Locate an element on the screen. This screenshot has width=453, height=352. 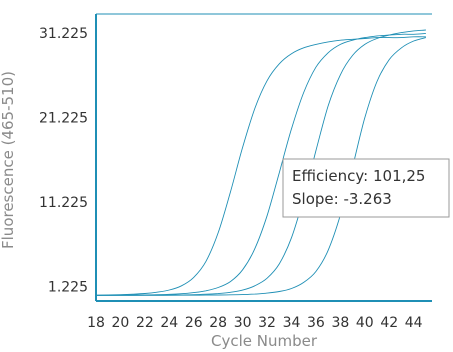
x-tick-label: 22 is located at coordinates (145, 323).